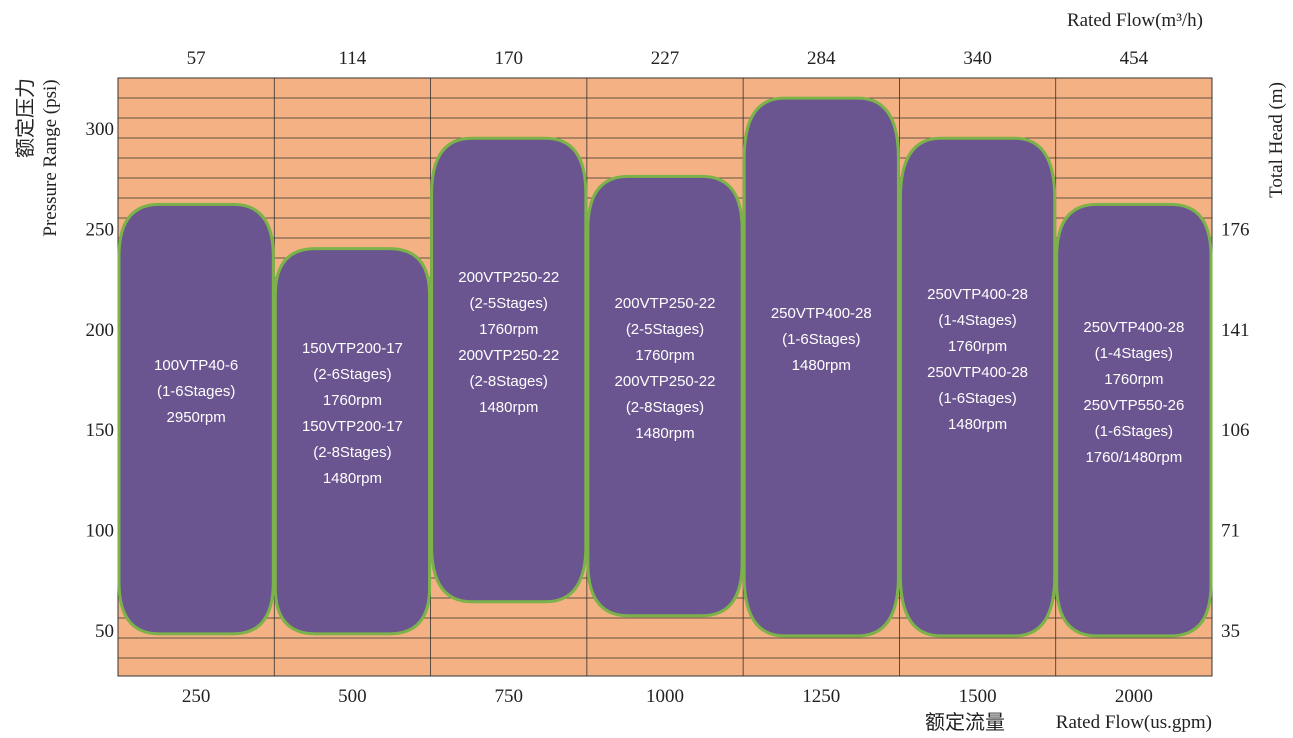  Describe the element at coordinates (508, 696) in the screenshot. I see `bottom-tick-label: 750` at that location.